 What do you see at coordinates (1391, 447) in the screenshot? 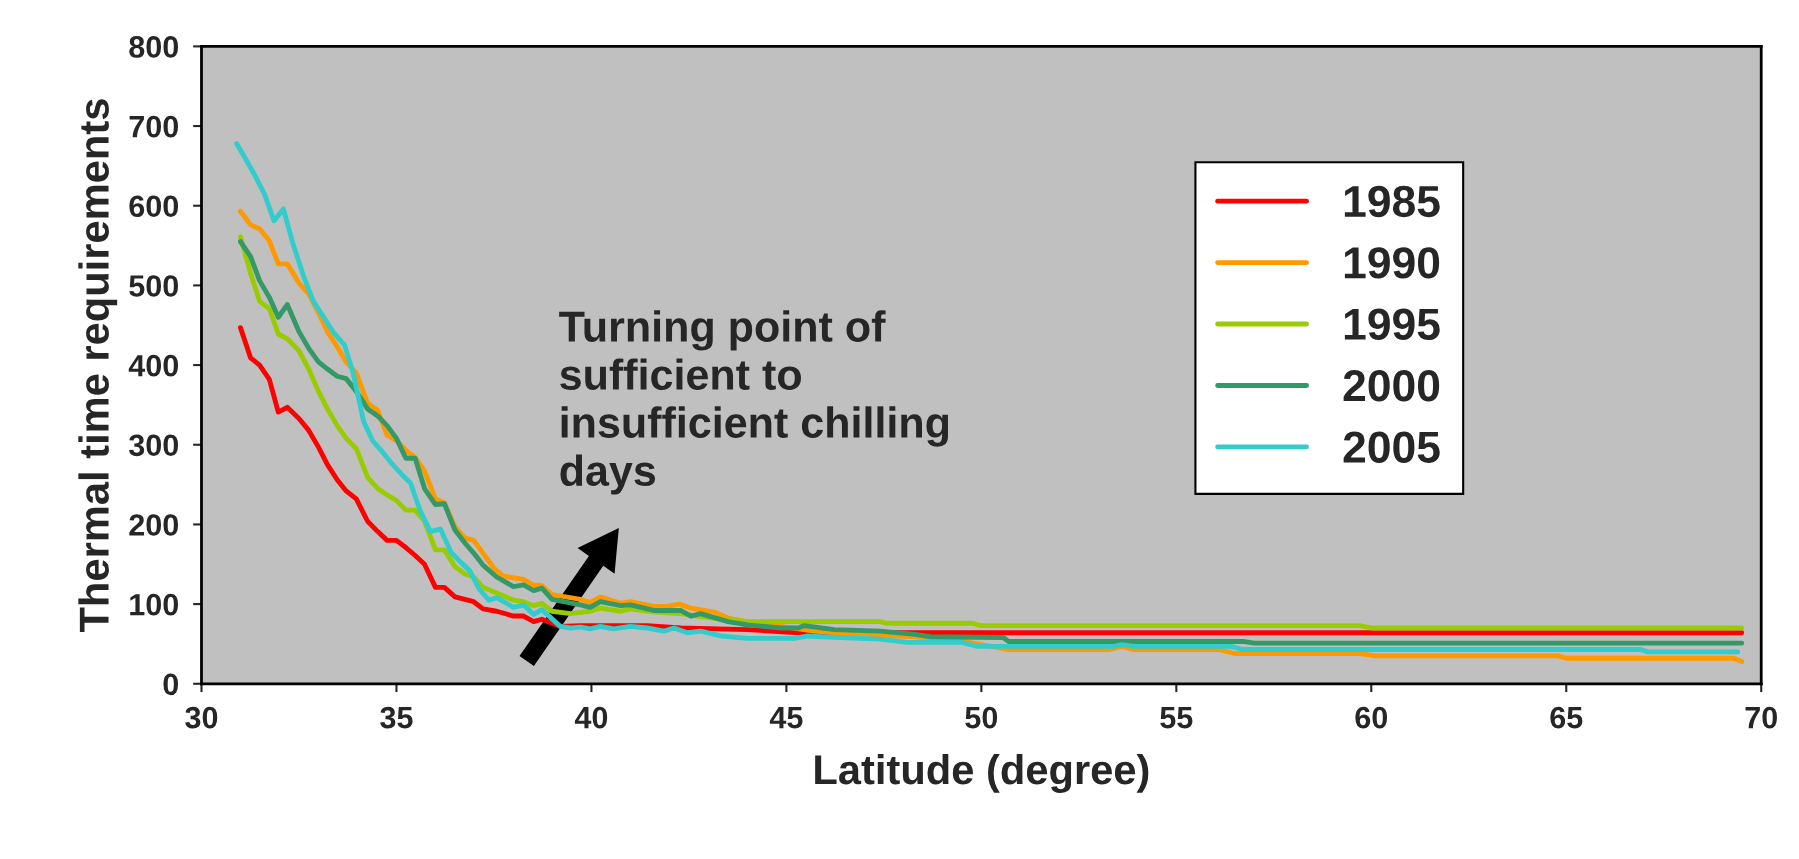
I see `legend-label: 2005` at bounding box center [1391, 447].